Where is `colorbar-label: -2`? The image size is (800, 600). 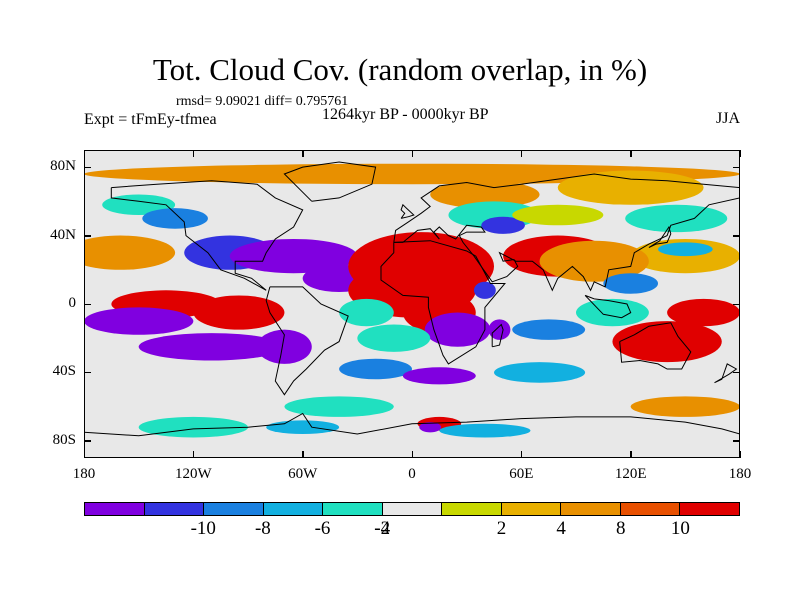 colorbar-label: -2 is located at coordinates (382, 528).